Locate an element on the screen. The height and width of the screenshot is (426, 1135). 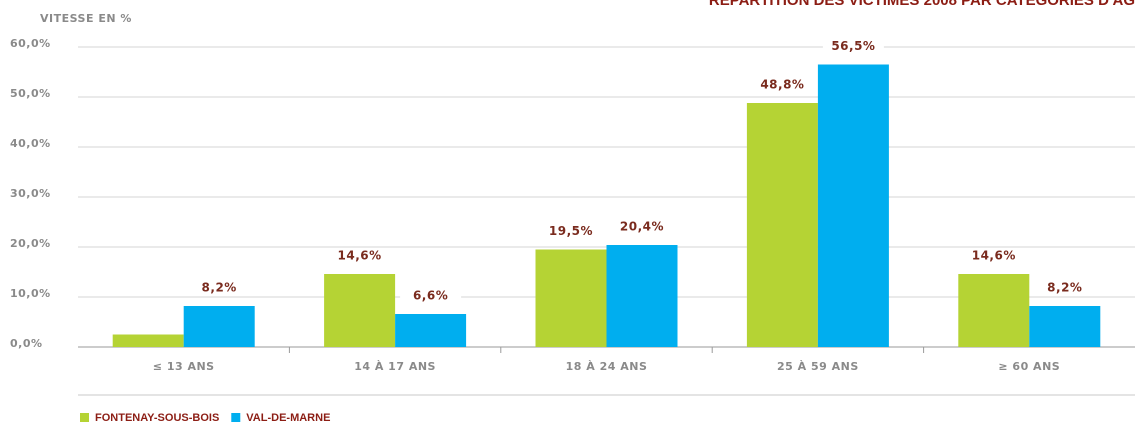
value-label: 48,8% is located at coordinates (782, 85).